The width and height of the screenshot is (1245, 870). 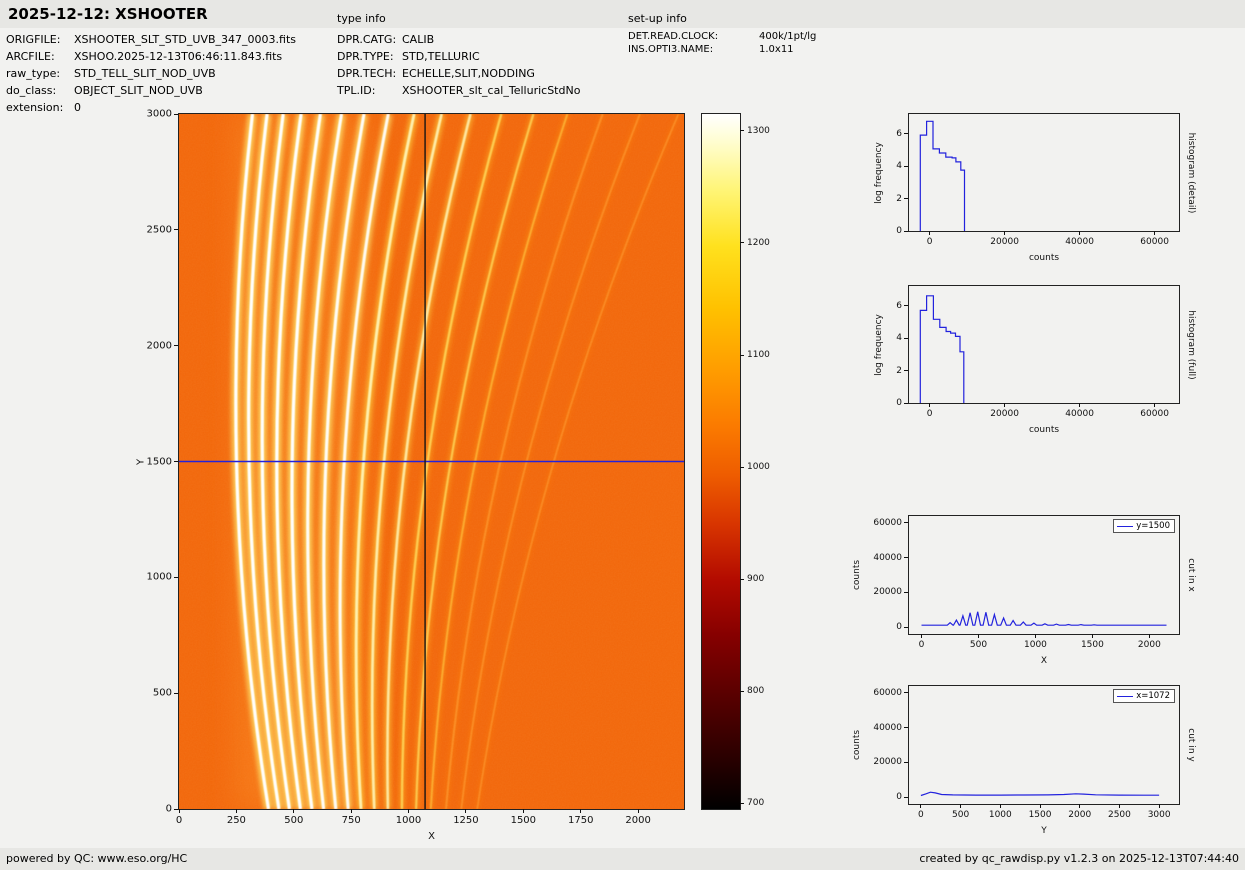 What do you see at coordinates (1004, 242) in the screenshot?
I see `tick-label: 20000` at bounding box center [1004, 242].